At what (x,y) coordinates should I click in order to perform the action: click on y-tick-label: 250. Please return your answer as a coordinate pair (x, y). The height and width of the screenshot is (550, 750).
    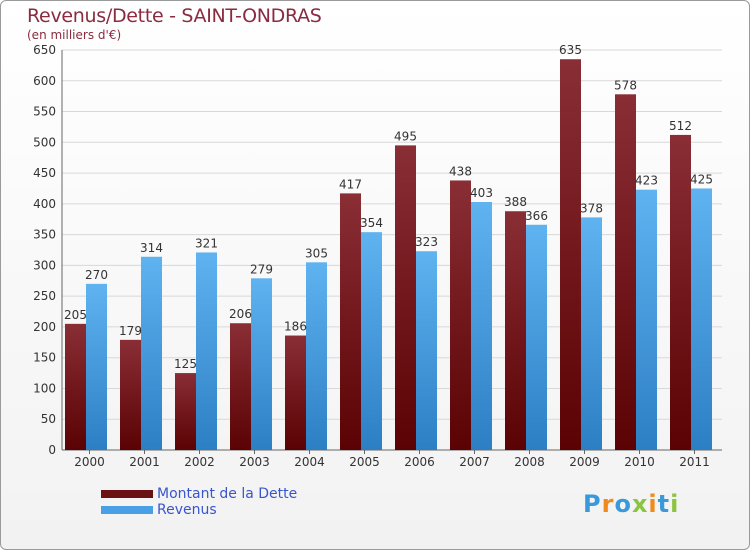
    Looking at the image, I should click on (44, 296).